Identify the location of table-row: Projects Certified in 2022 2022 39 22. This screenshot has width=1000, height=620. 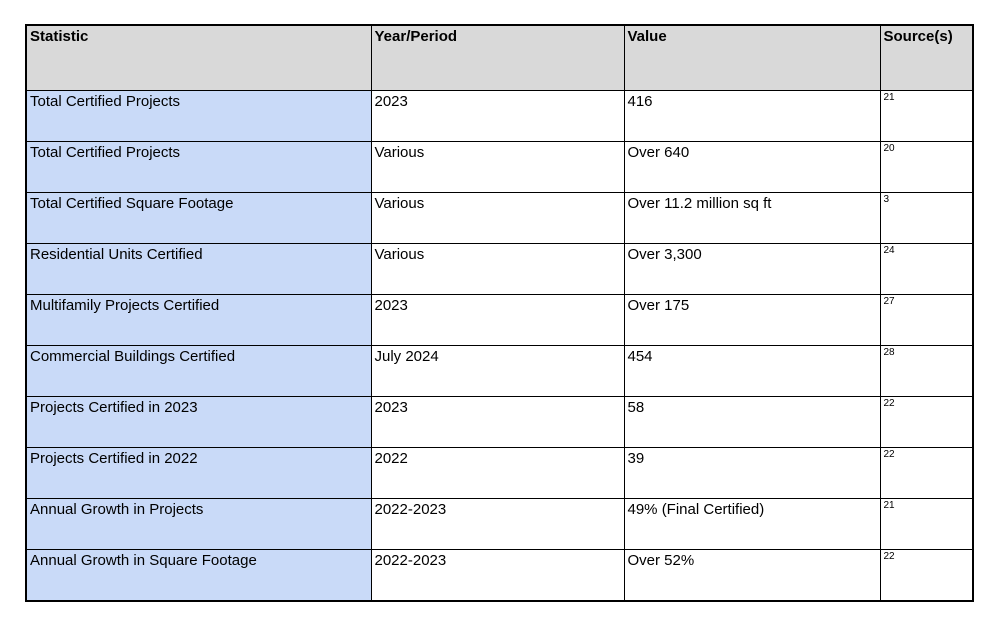
(499, 473).